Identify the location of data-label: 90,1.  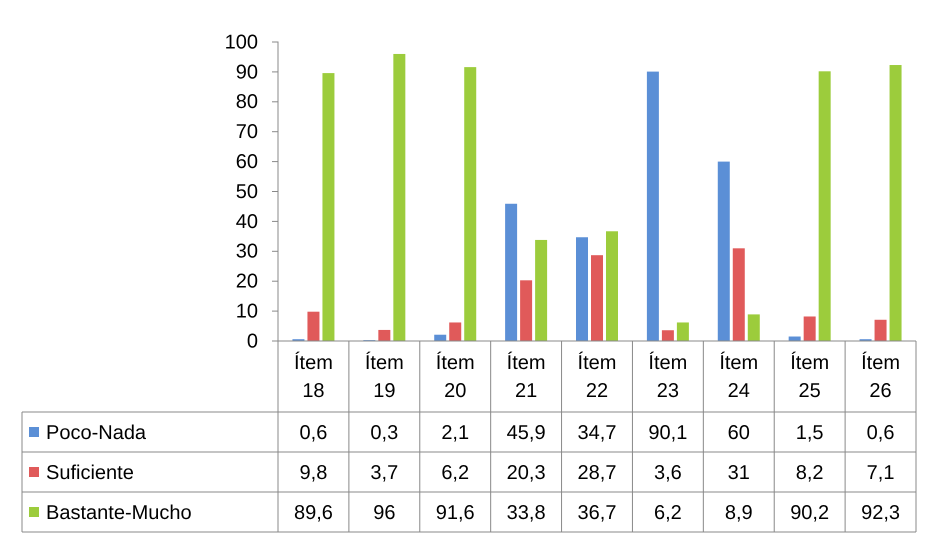
(668, 433).